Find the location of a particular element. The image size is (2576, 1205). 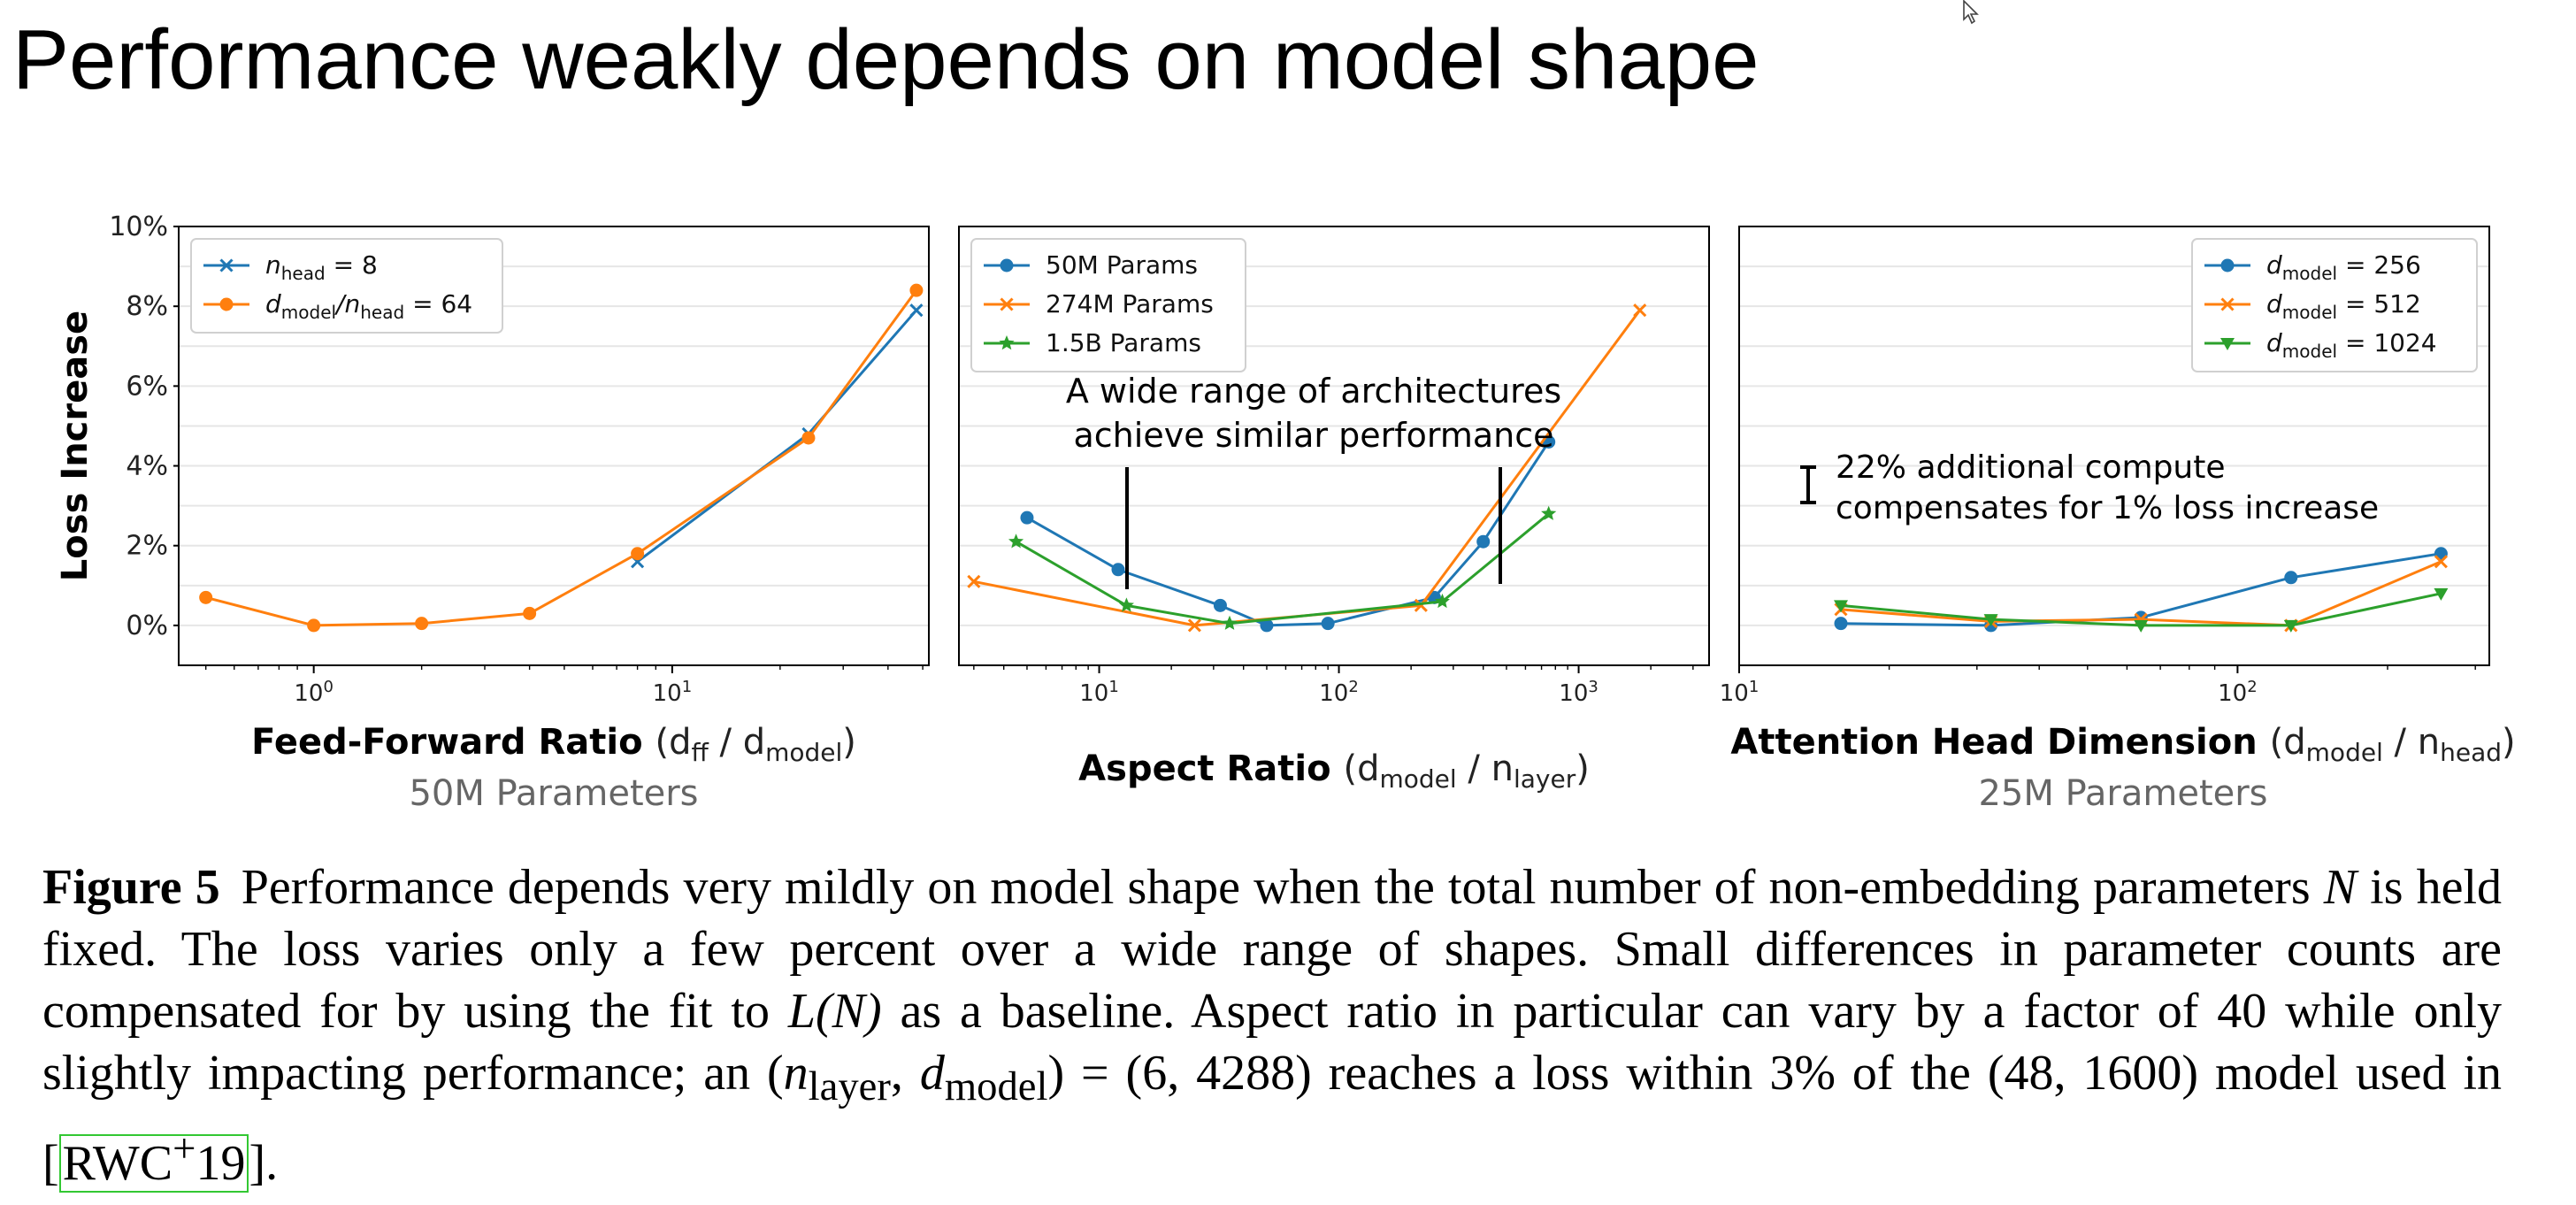

legend-label: dmodel/nhead = 64 is located at coordinates (368, 306).